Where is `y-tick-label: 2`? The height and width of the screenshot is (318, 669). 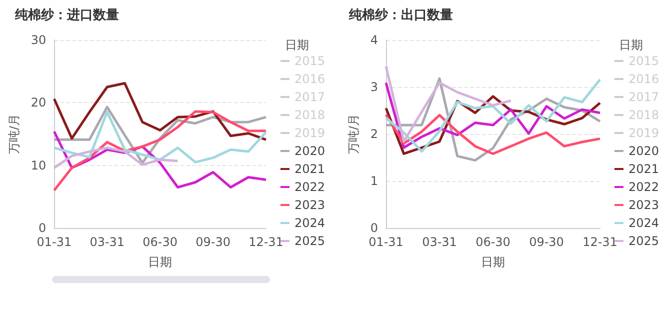
y-tick-label: 2 is located at coordinates (374, 134).